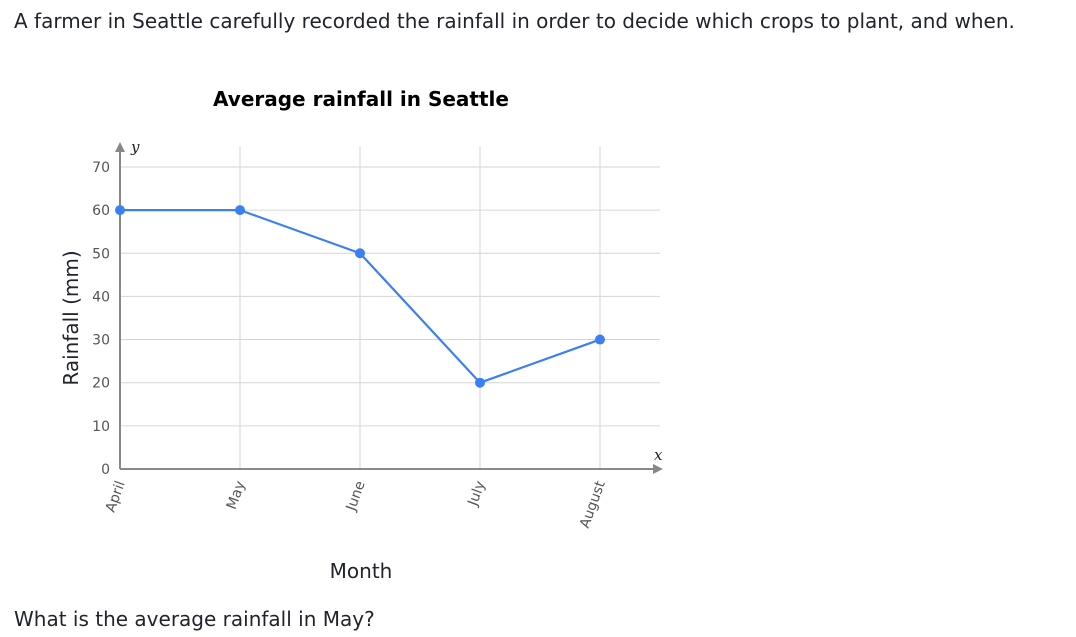 The height and width of the screenshot is (637, 1076). What do you see at coordinates (101, 211) in the screenshot?
I see `y-tick-label: 60` at bounding box center [101, 211].